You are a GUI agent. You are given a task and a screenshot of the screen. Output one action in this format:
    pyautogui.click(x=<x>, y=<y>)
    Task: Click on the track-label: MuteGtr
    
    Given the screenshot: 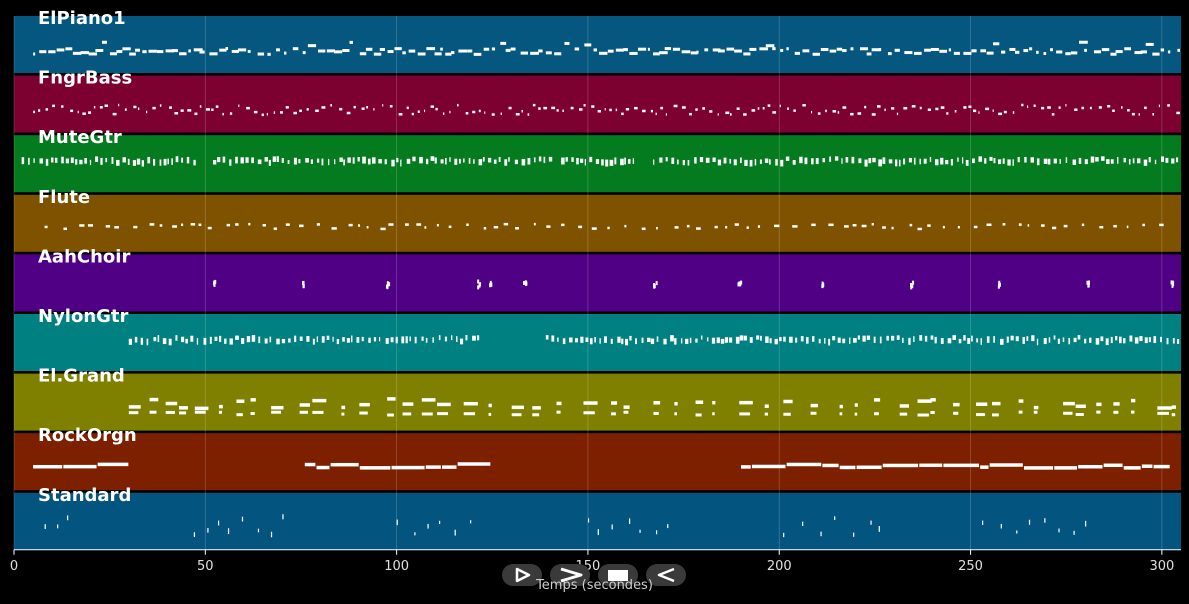 What is the action you would take?
    pyautogui.click(x=80, y=137)
    